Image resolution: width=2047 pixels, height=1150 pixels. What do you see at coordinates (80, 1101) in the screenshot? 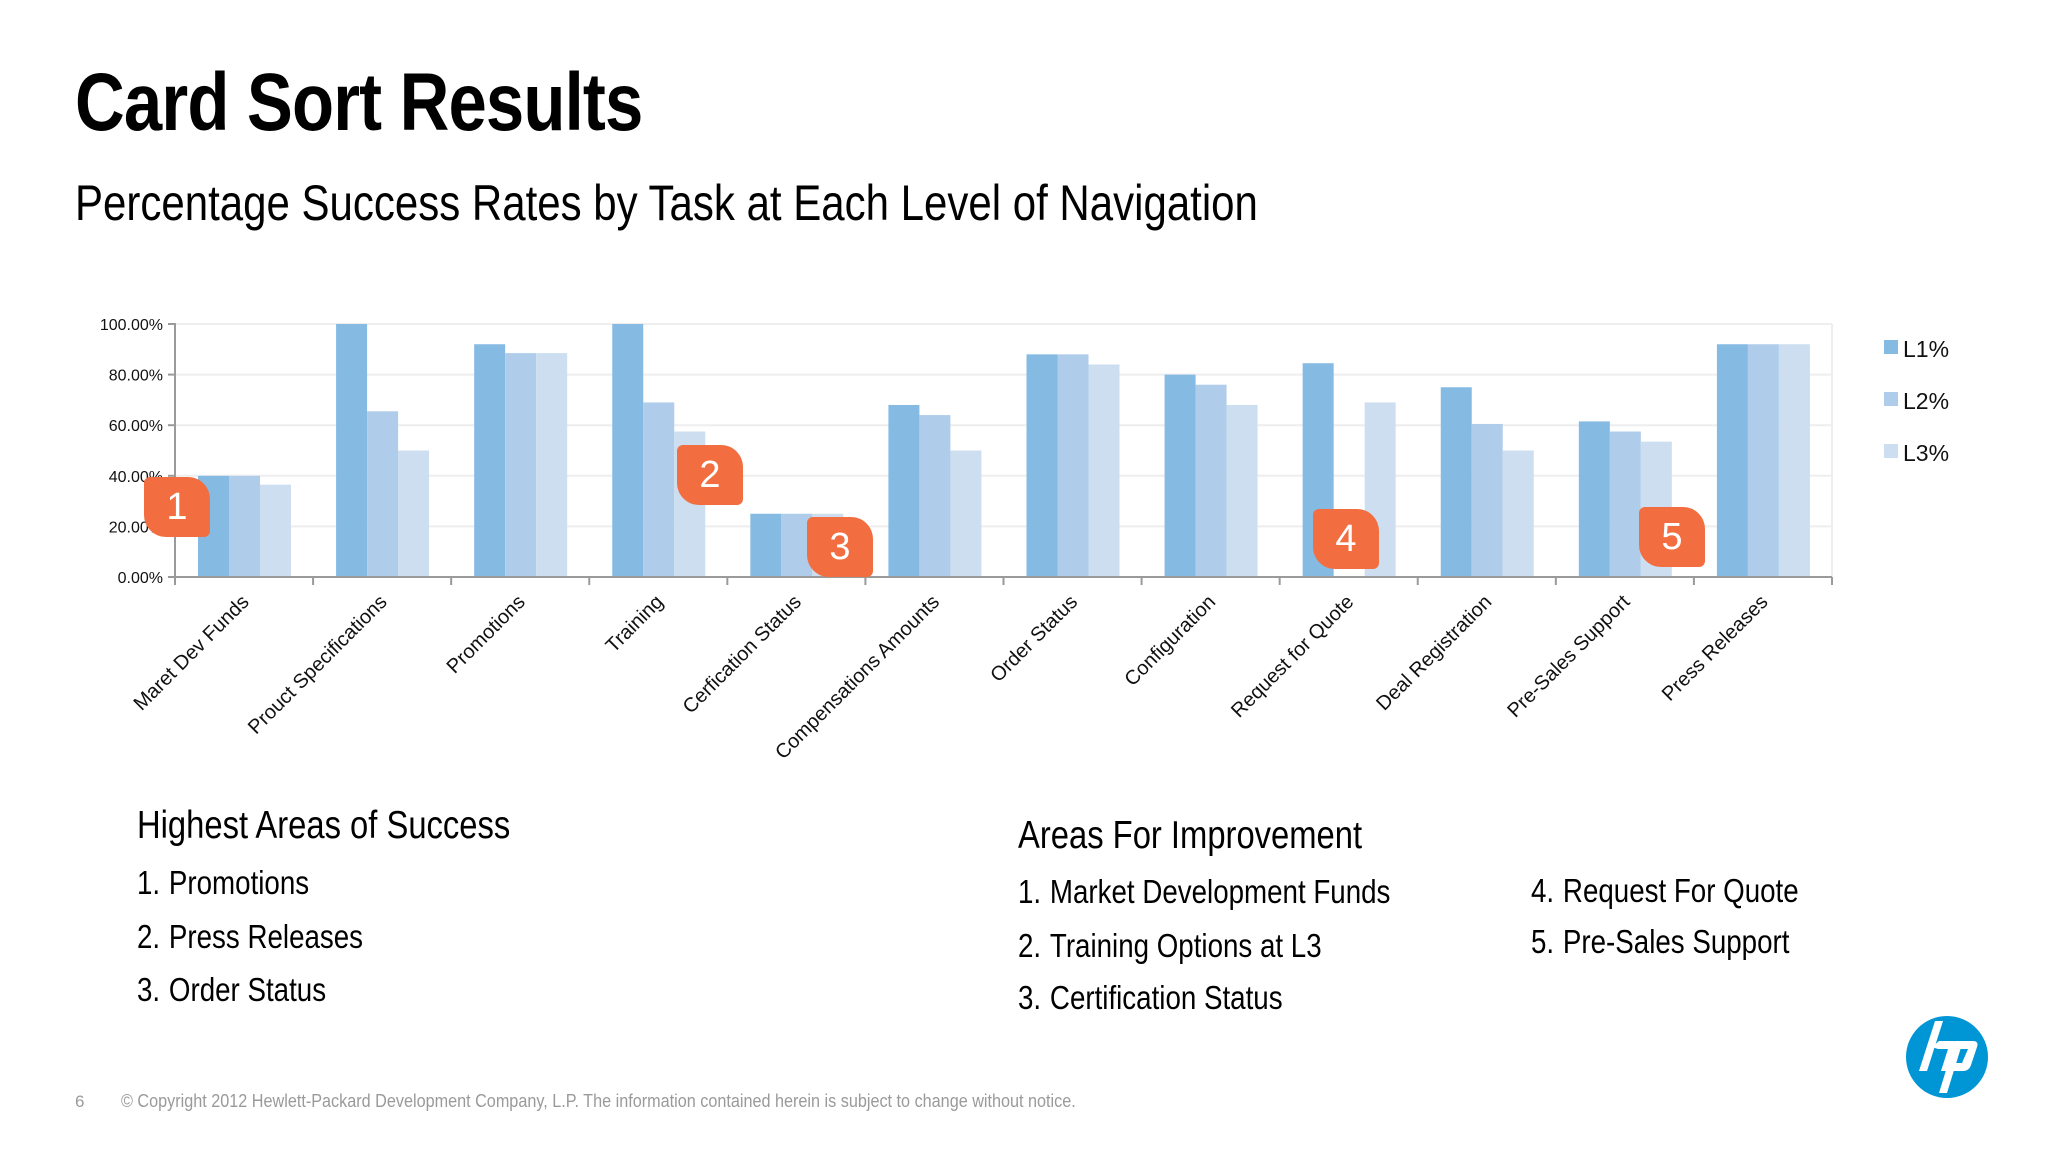
I see `page-number: 6` at bounding box center [80, 1101].